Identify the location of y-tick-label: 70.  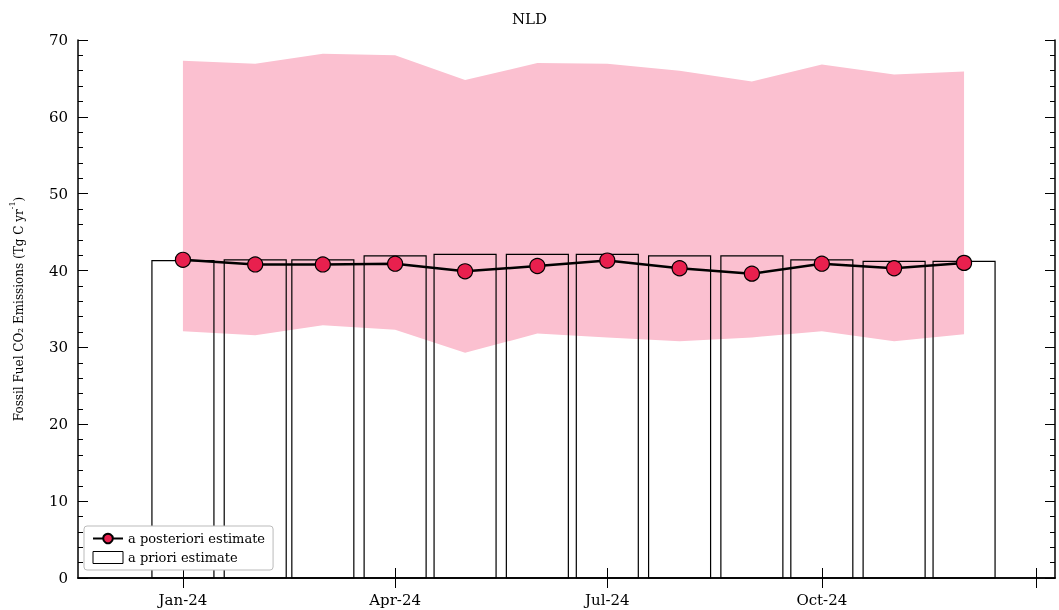
(58, 40).